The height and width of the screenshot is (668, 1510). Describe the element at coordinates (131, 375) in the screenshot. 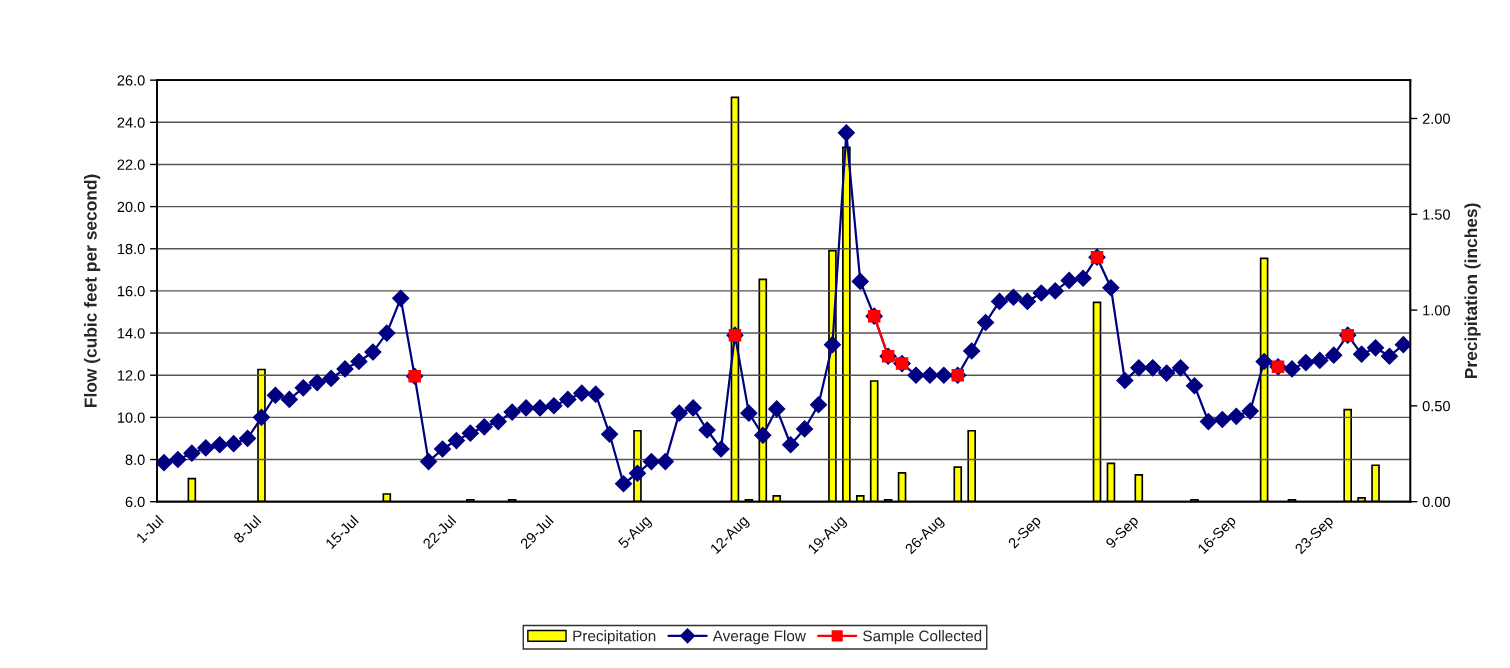

I see `y-tick-label: 12.0` at that location.